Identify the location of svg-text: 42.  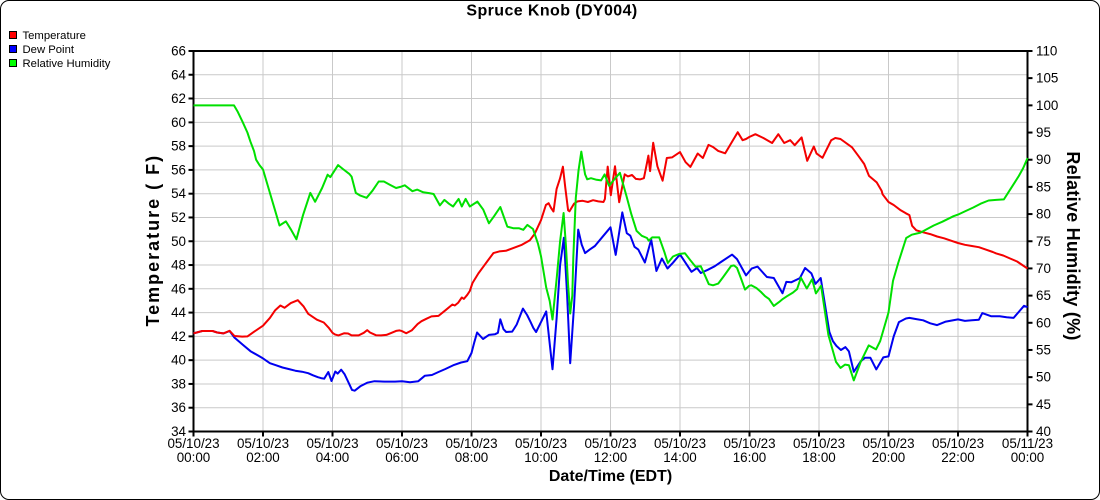
(178, 336).